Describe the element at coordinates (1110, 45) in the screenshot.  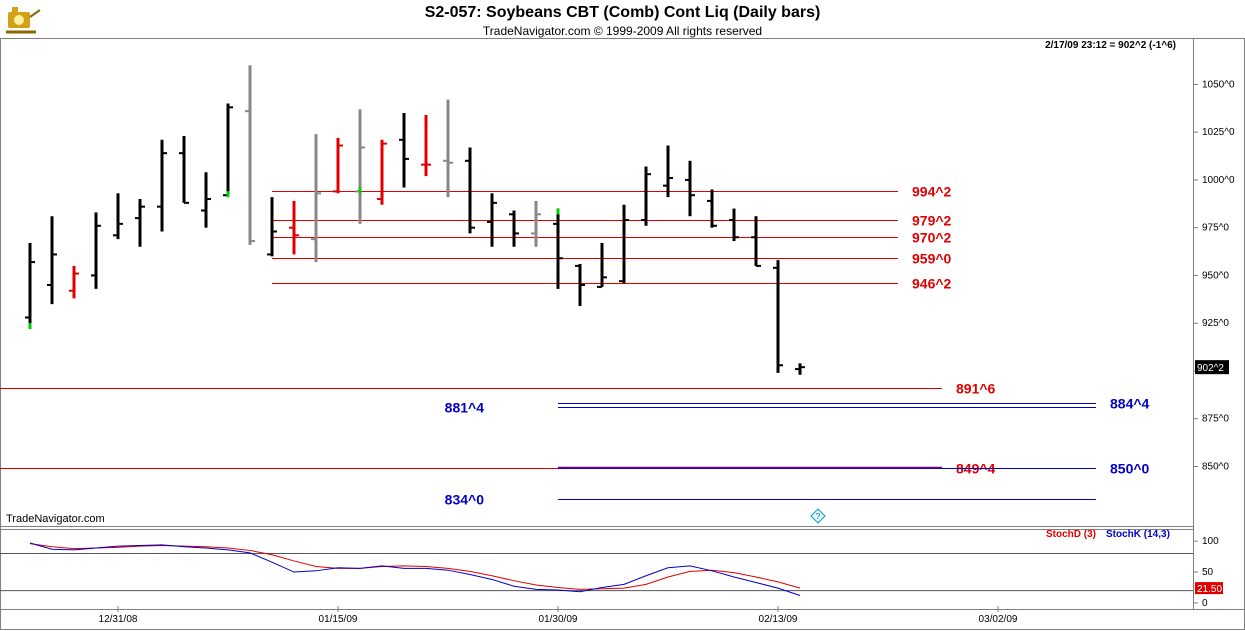
I see `price-readout: 2/17/09 23:12 = 902^2 (-1^6)` at that location.